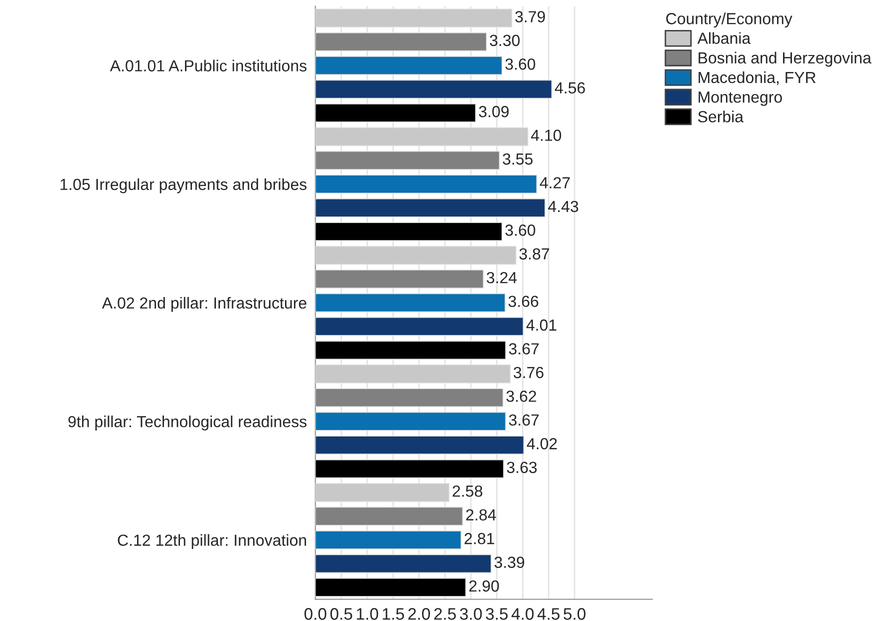 The height and width of the screenshot is (621, 896). Describe the element at coordinates (757, 78) in the screenshot. I see `legend-label: Macedonia, FYR` at that location.